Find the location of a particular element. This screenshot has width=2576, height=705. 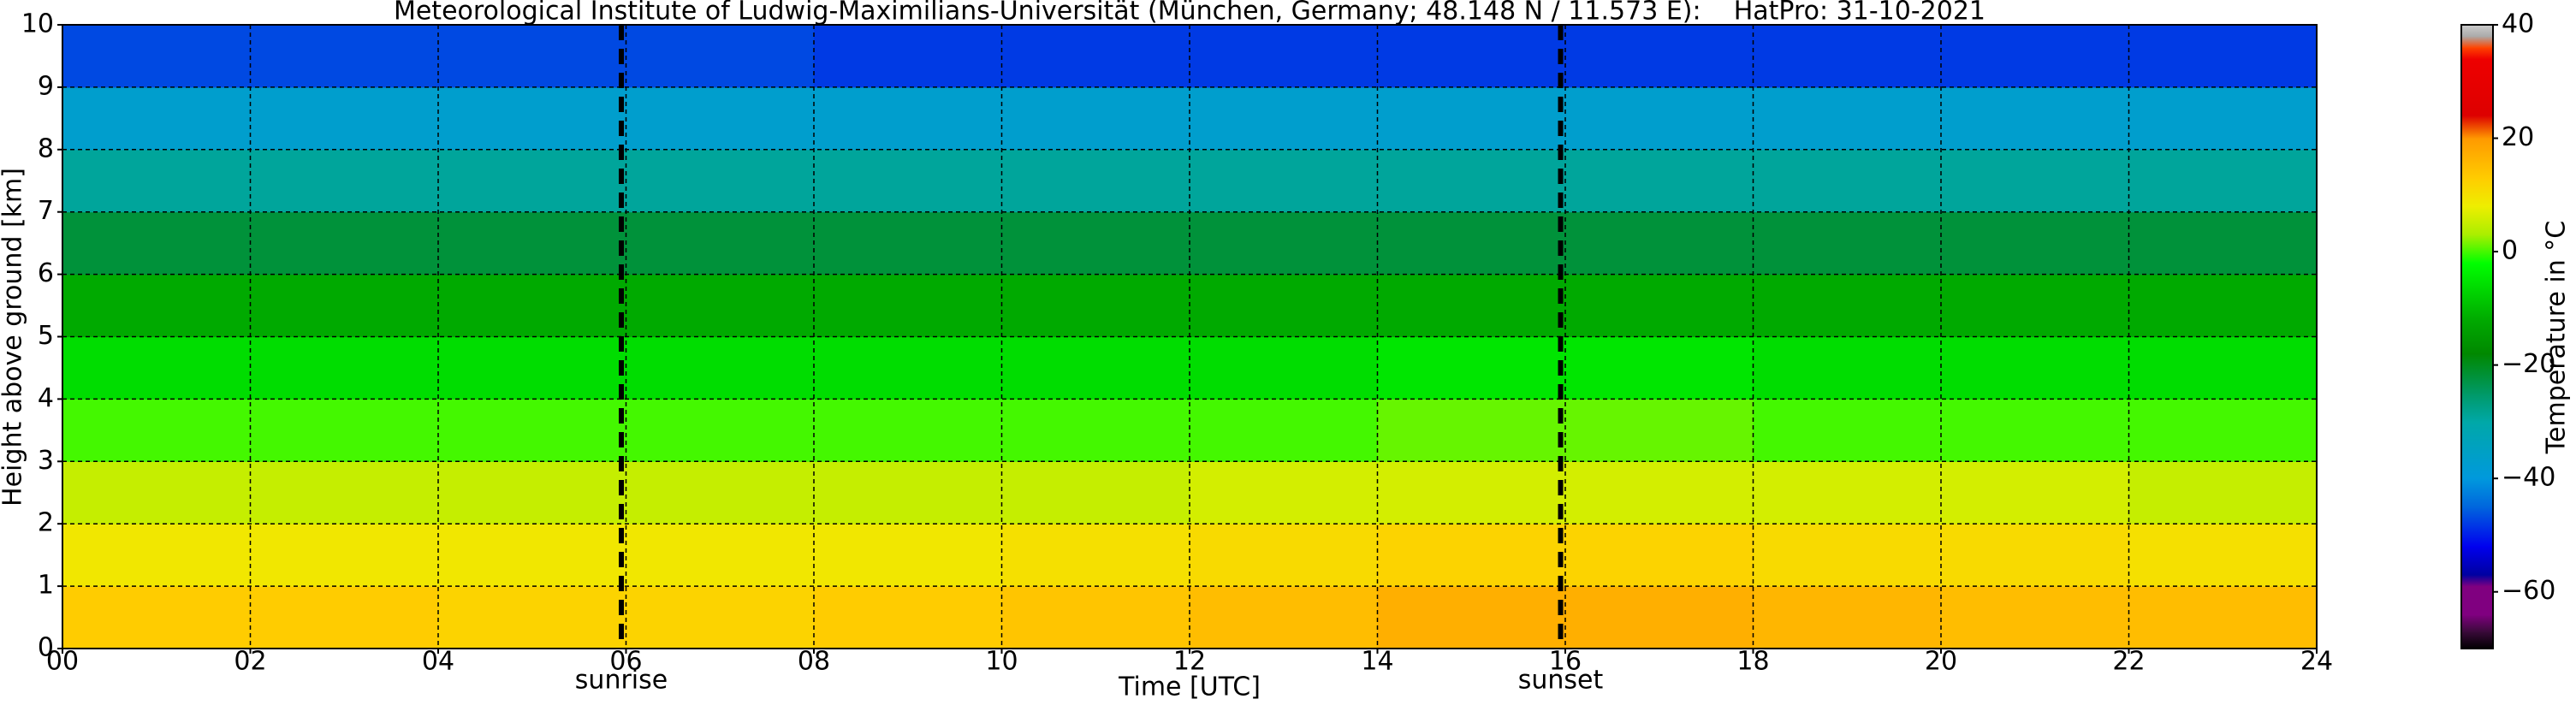

colorbar-tick-label: −20 is located at coordinates (2528, 364).